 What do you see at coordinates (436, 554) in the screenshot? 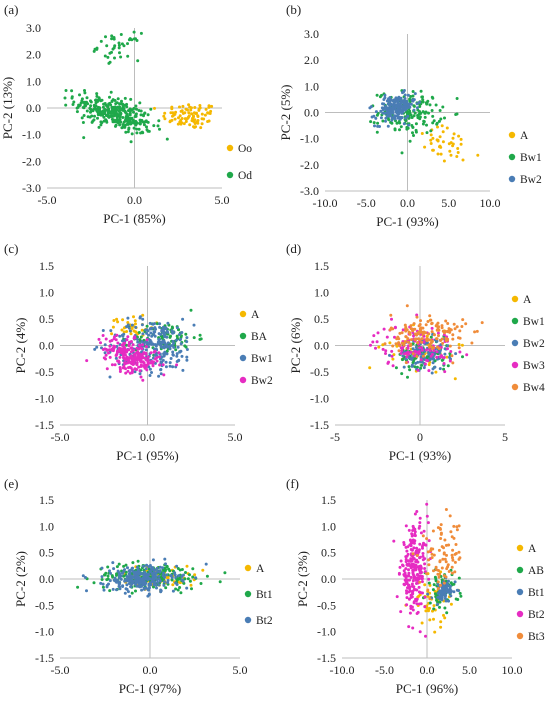
I see `series-bt3` at bounding box center [436, 554].